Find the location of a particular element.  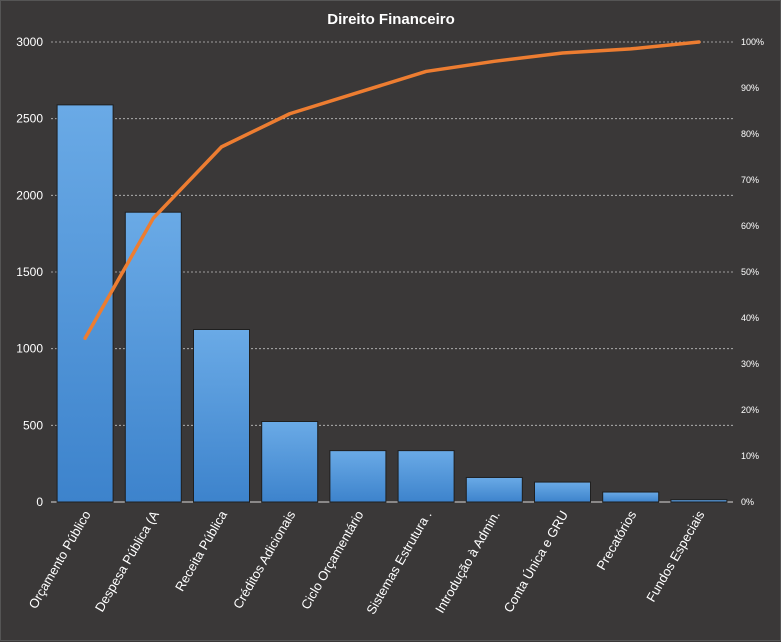

y-axis-right: 0% 10% 20% 30% 40% 50% 60% 70% 80% 90% 100% is located at coordinates (752, 272).